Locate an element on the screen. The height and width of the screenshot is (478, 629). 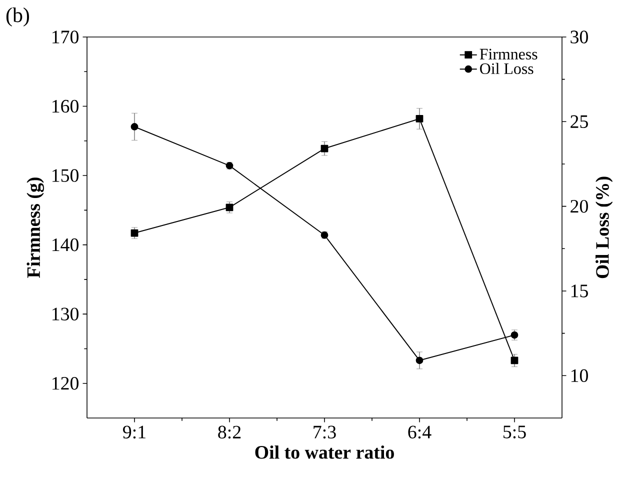
y2-tick-label: 10 is located at coordinates (579, 375).